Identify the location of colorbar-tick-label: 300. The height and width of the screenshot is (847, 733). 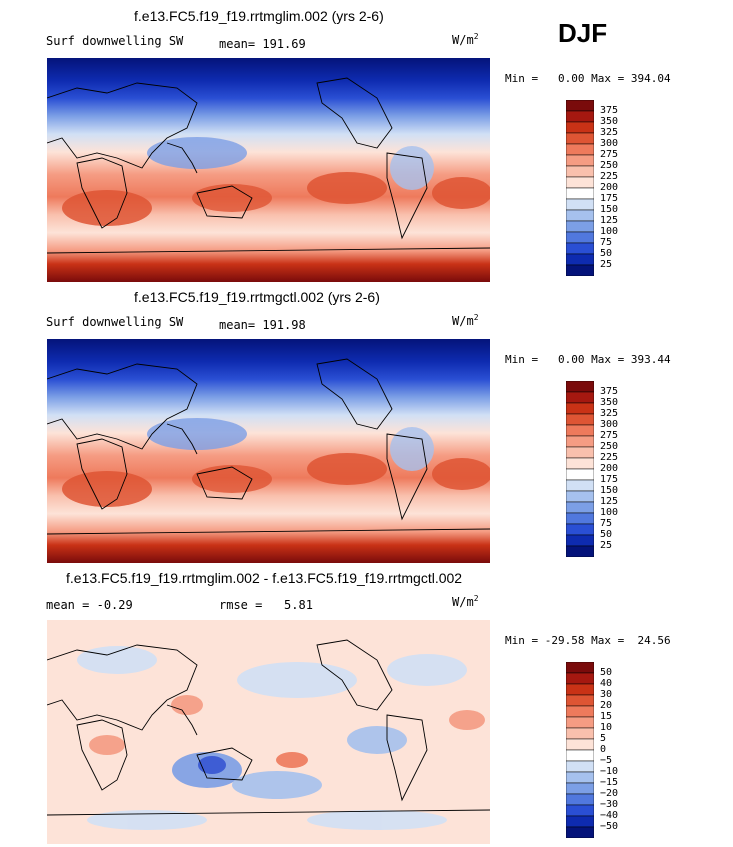
(609, 143).